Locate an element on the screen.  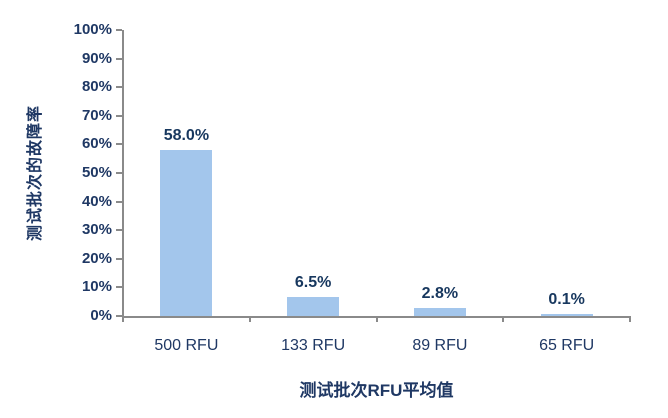
x-category-label: 133 RFU is located at coordinates (313, 345).